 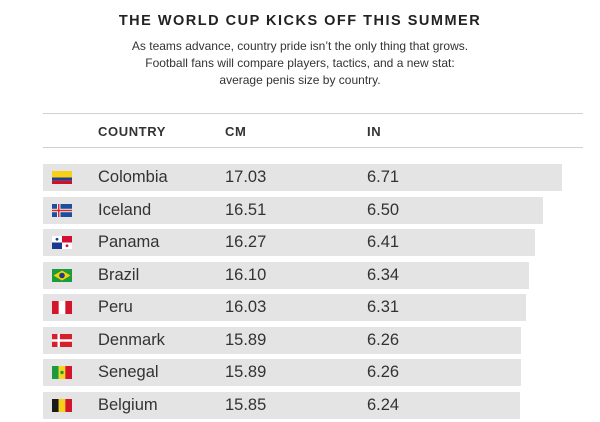 I want to click on table-row: Senegal 15.89 6.26, so click(x=300, y=373).